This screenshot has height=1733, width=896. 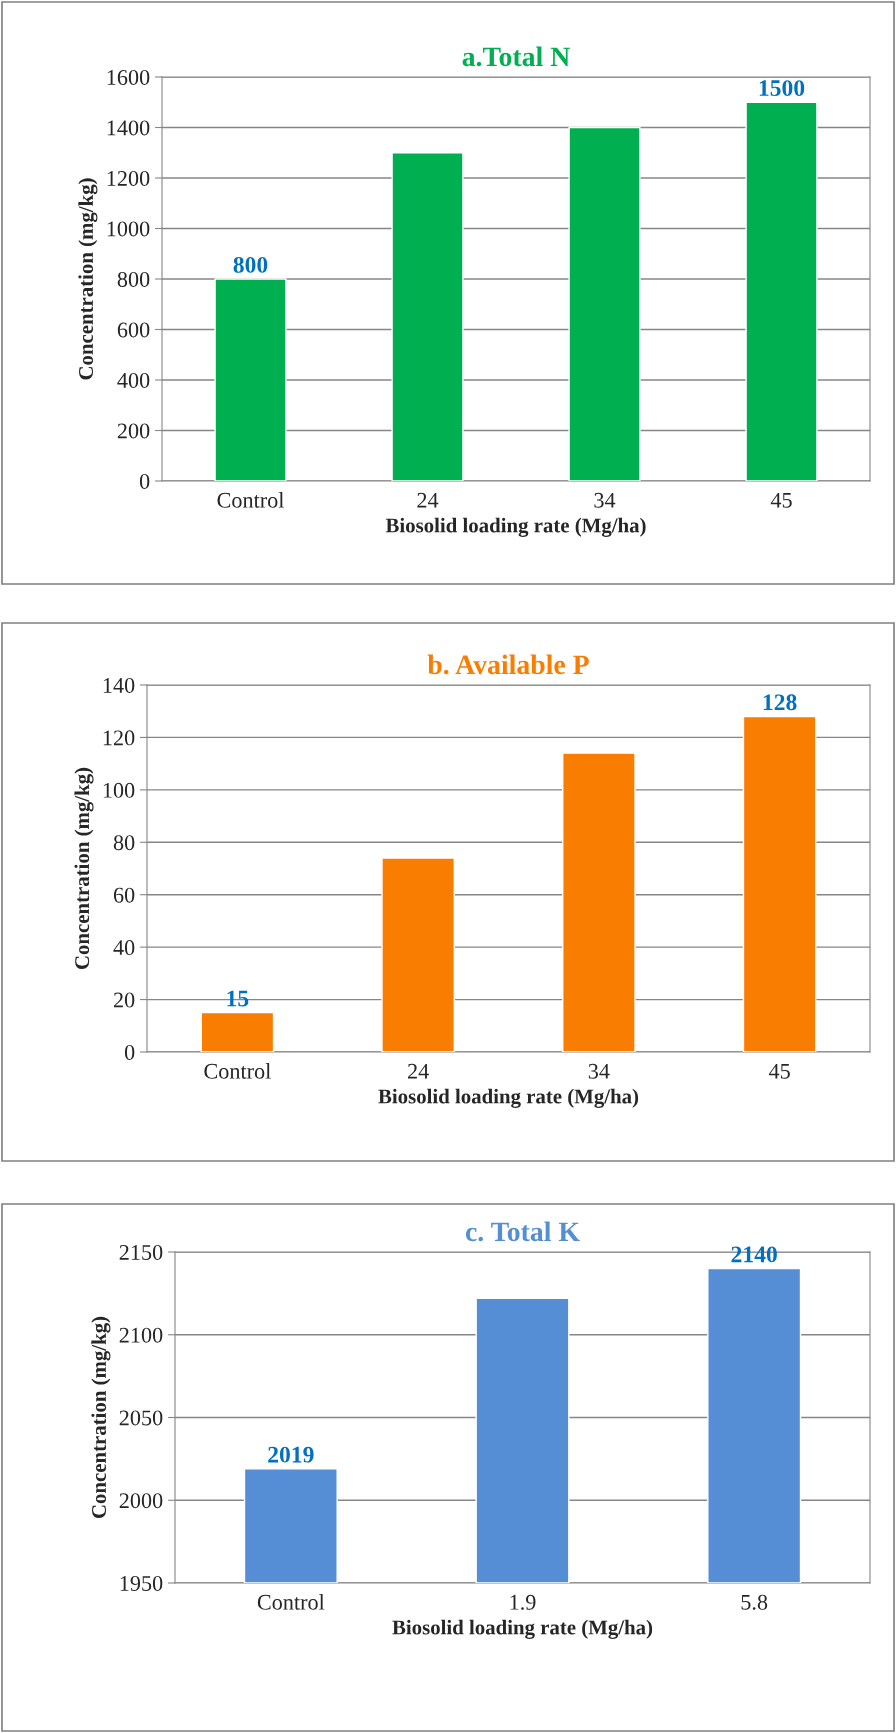 What do you see at coordinates (523, 1602) in the screenshot?
I see `x-tick-label: 1.9` at bounding box center [523, 1602].